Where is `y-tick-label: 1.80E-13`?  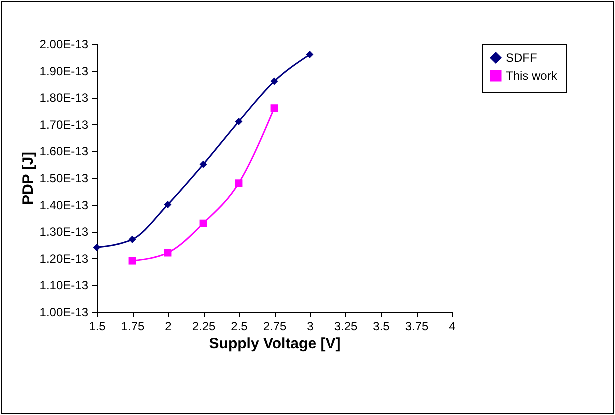 y-tick-label: 1.80E-13 is located at coordinates (64, 98).